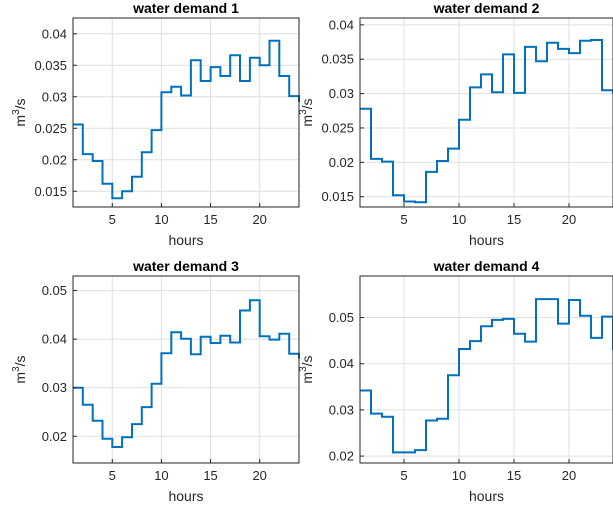  Describe the element at coordinates (486, 8) in the screenshot. I see `subplot-title: water demand 2` at that location.